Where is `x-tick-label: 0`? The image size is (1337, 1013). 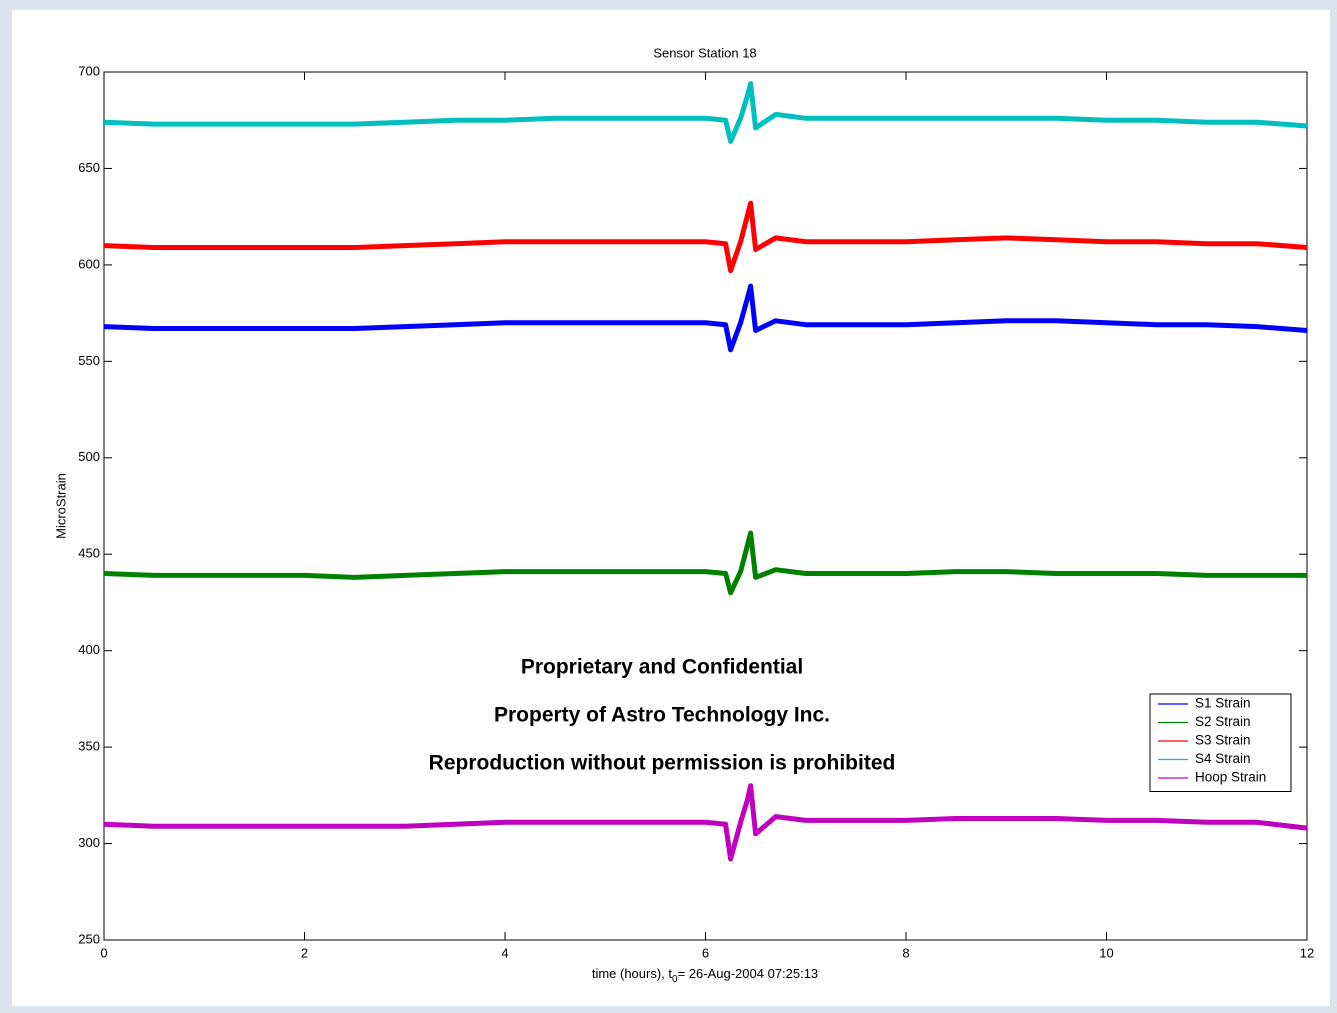
x-tick-label: 0 is located at coordinates (103, 952).